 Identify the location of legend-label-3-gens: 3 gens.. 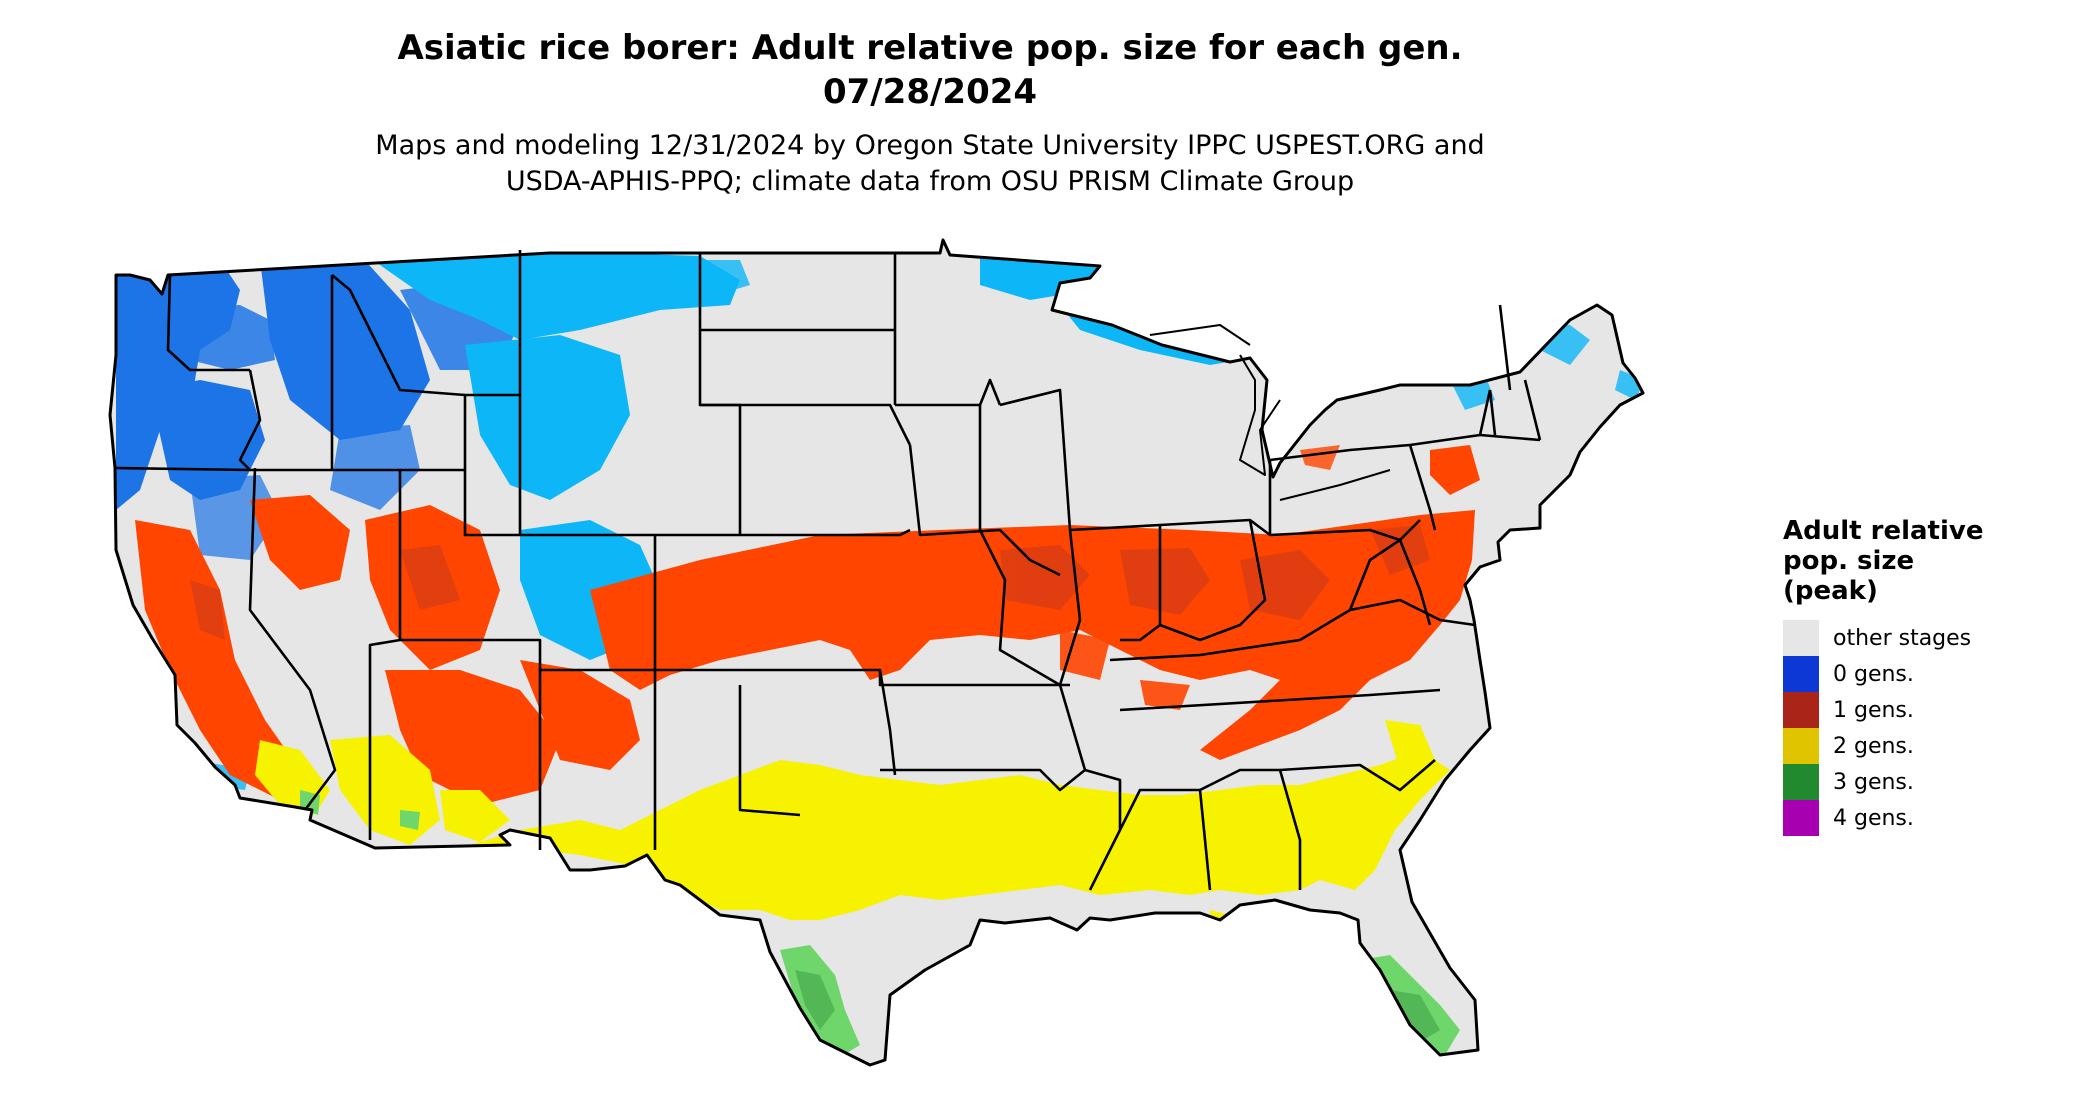
(1873, 782).